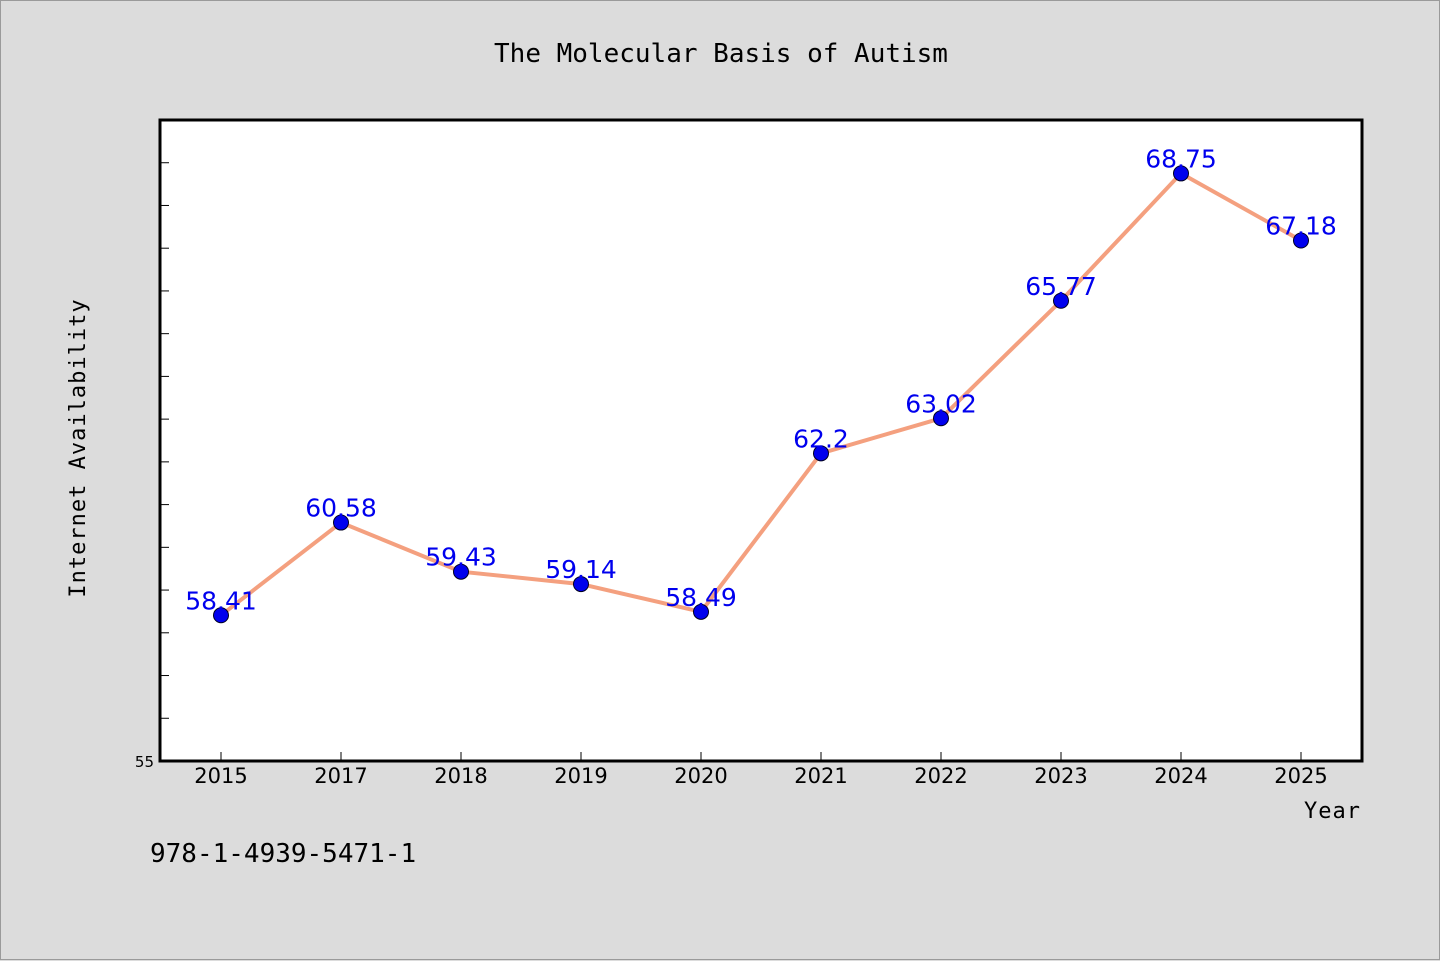 This screenshot has width=1440, height=961. What do you see at coordinates (581, 569) in the screenshot?
I see `data-label: 59.14` at bounding box center [581, 569].